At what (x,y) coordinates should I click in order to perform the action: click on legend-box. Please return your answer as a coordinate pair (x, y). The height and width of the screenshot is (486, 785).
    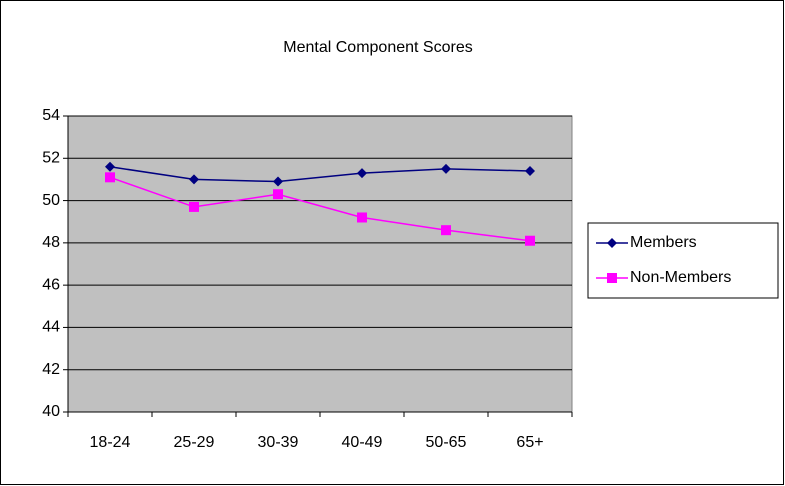
    Looking at the image, I should click on (683, 260).